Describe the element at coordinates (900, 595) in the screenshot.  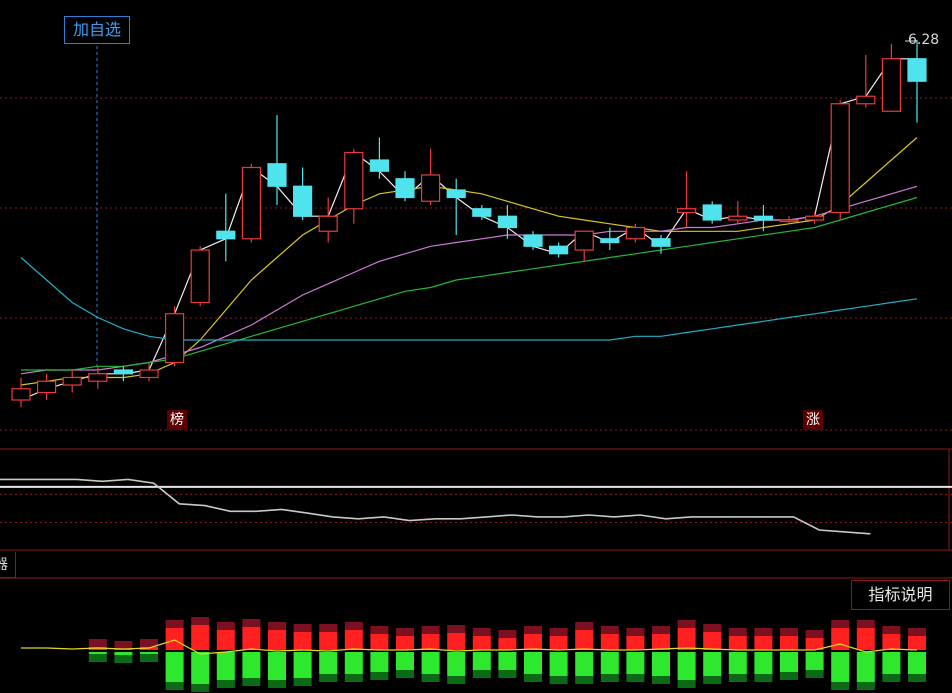
I see `indicator-help-button: 指标说明` at that location.